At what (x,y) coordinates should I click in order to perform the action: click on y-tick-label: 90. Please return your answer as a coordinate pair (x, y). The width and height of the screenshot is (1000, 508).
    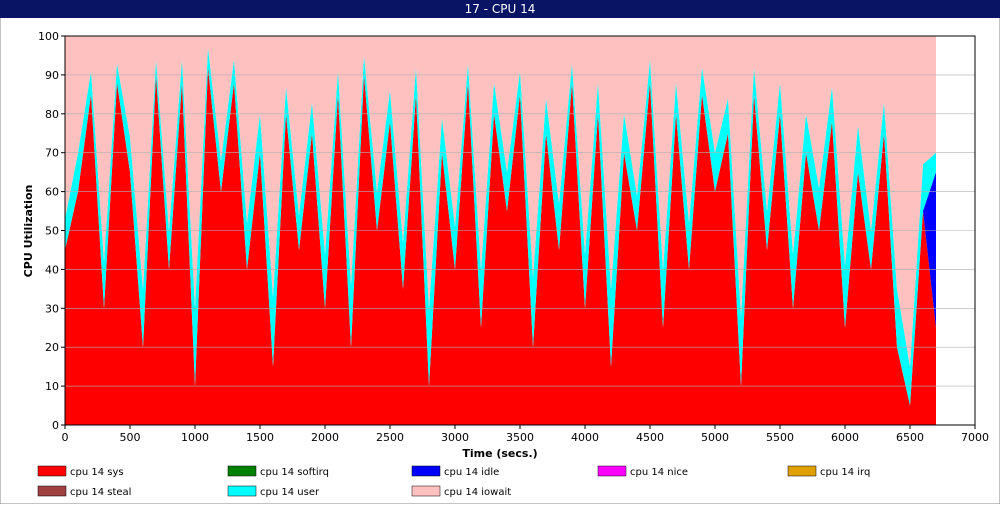
    Looking at the image, I should click on (52, 75).